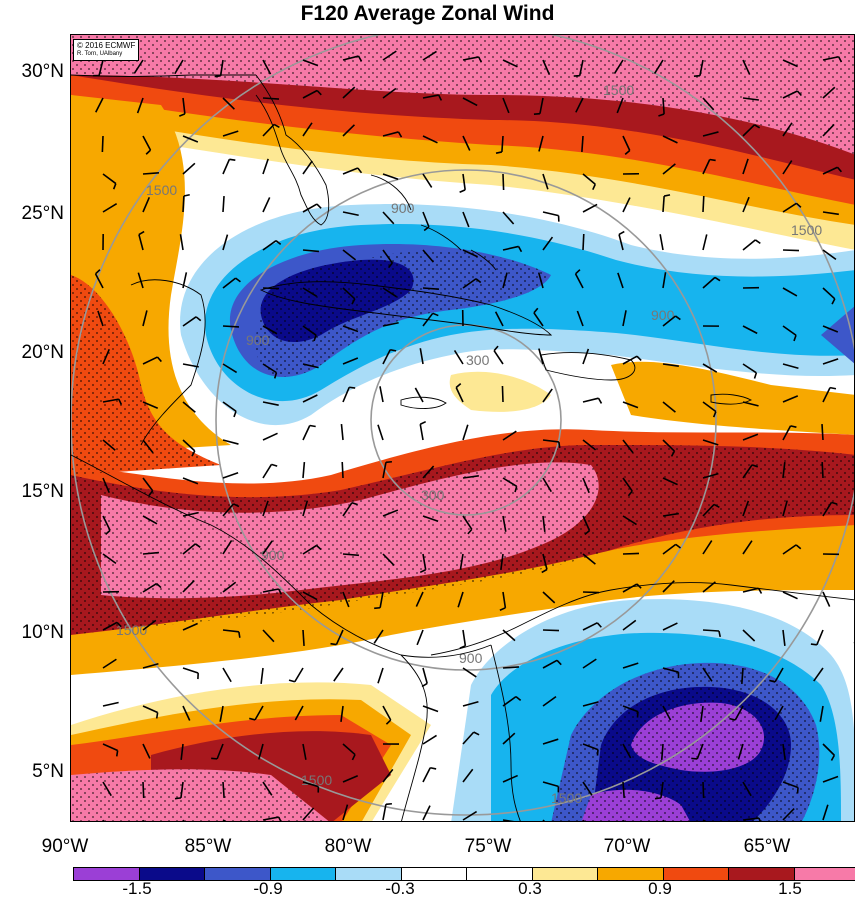  Describe the element at coordinates (48, 771) in the screenshot. I see `lat-label-5n: 5°N` at that location.